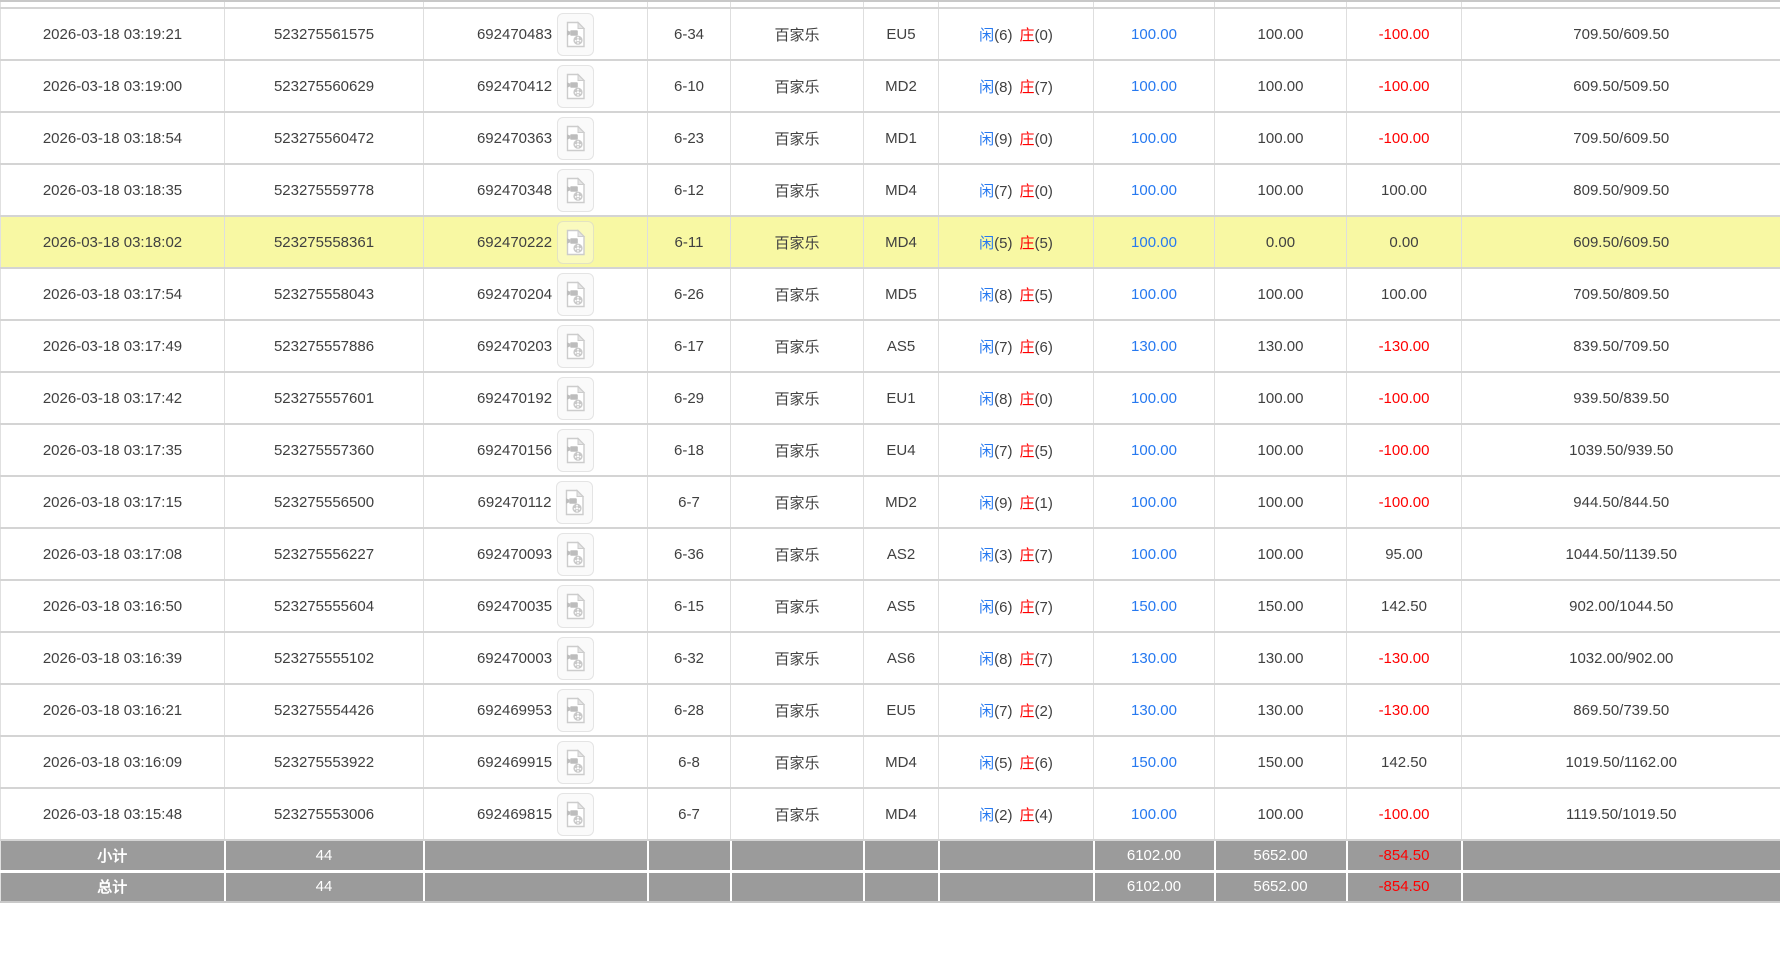 The image size is (1780, 953). What do you see at coordinates (535, 658) in the screenshot?
I see `game-round-no: 692470003` at bounding box center [535, 658].